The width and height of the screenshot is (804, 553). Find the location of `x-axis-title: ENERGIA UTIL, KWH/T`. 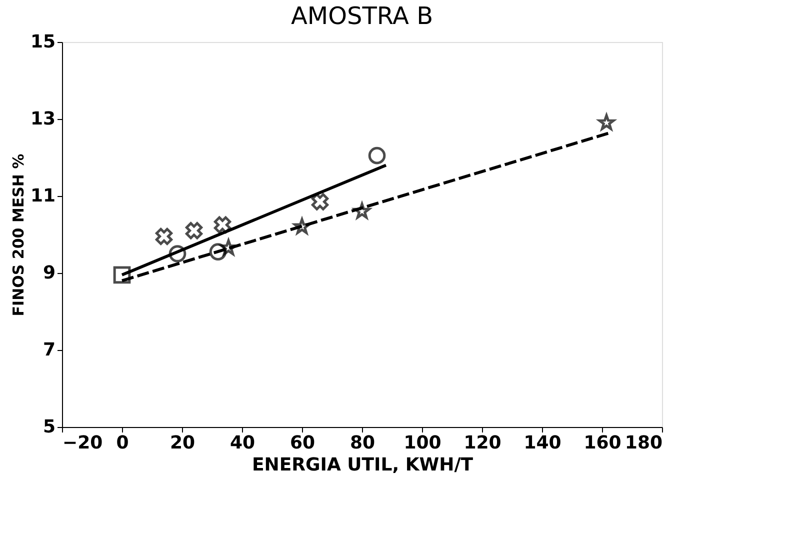

x-axis-title: ENERGIA UTIL, KWH/T is located at coordinates (363, 465).